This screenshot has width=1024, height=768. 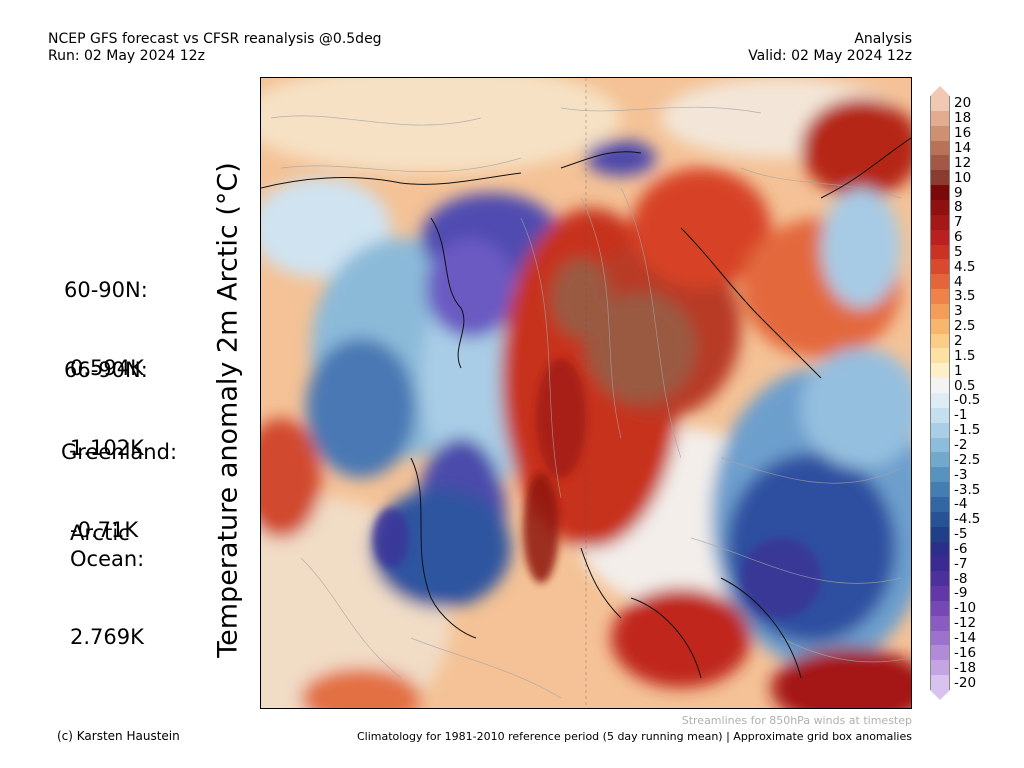 What do you see at coordinates (796, 720) in the screenshot?
I see `streamlines-note: Streamlines for 850hPa winds at timestep` at bounding box center [796, 720].